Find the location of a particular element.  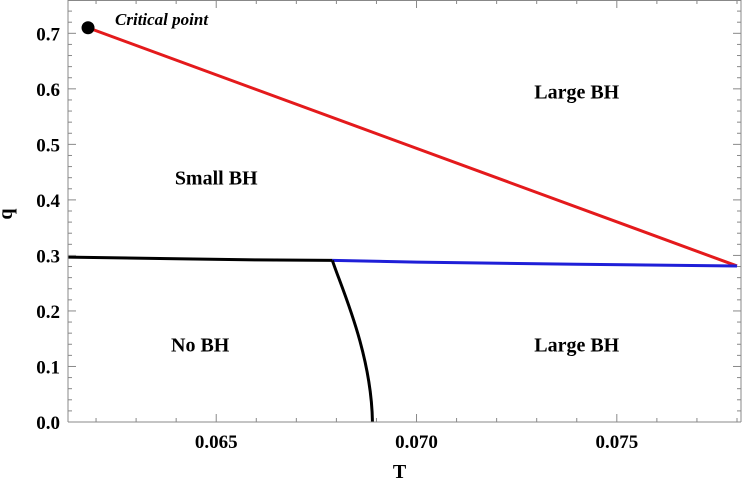

region-label: No BH is located at coordinates (200, 345).